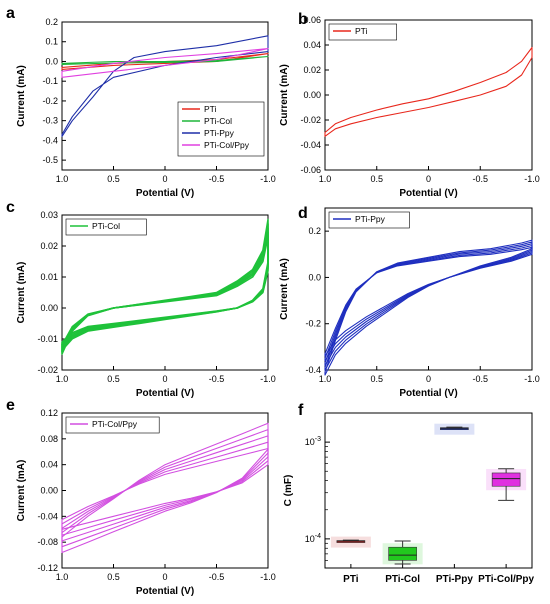  Describe the element at coordinates (219, 133) in the screenshot. I see `panel-a-legend-label-2: PTi-Ppy` at that location.